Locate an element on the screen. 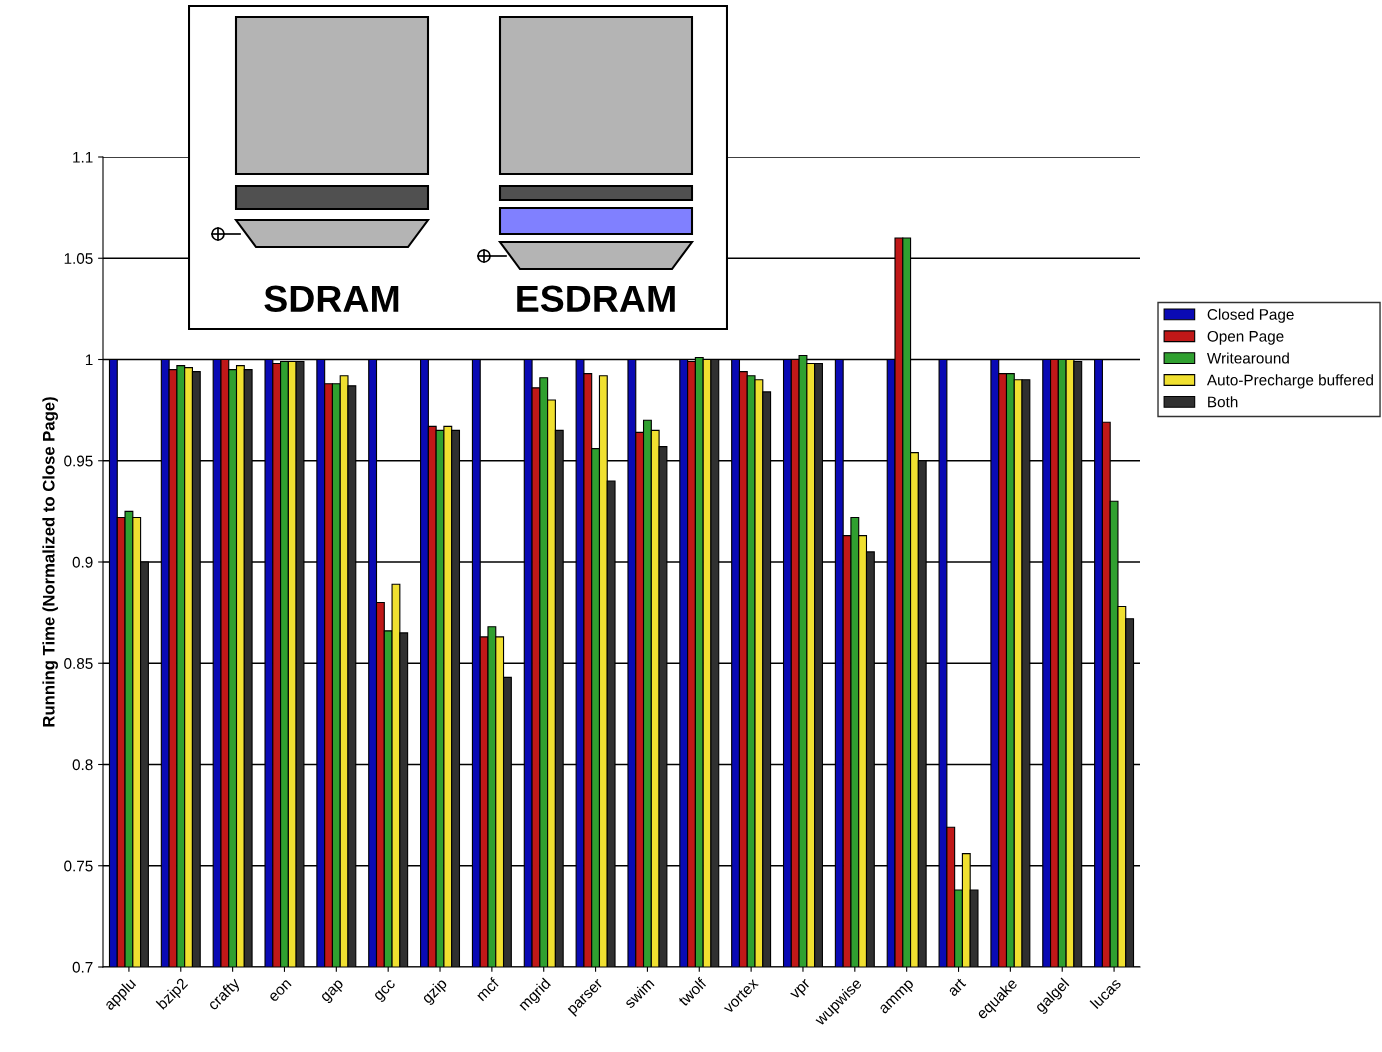 Image resolution: width=1382 pixels, height=1052 pixels. legend-label: Both is located at coordinates (1223, 402).